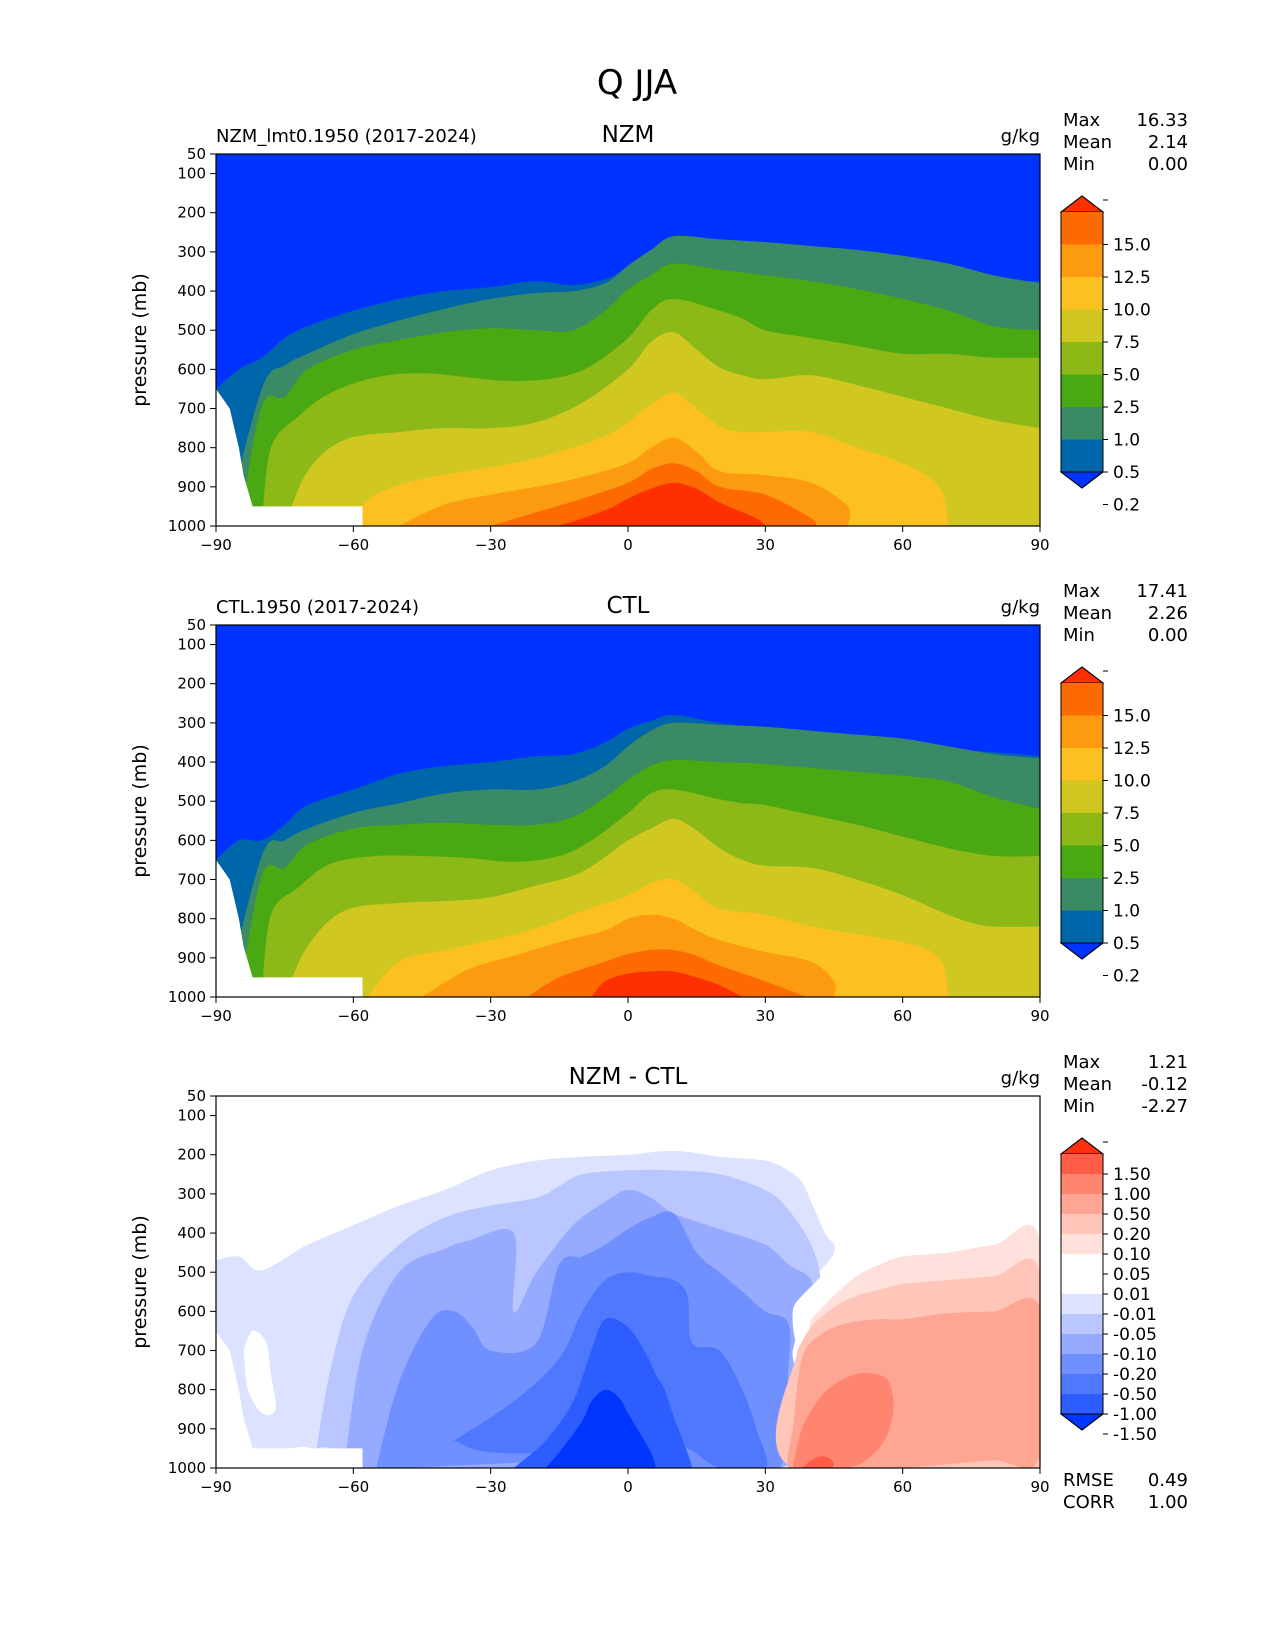  What do you see at coordinates (1126, 879) in the screenshot?
I see `colorbar-label: 2.5` at bounding box center [1126, 879].